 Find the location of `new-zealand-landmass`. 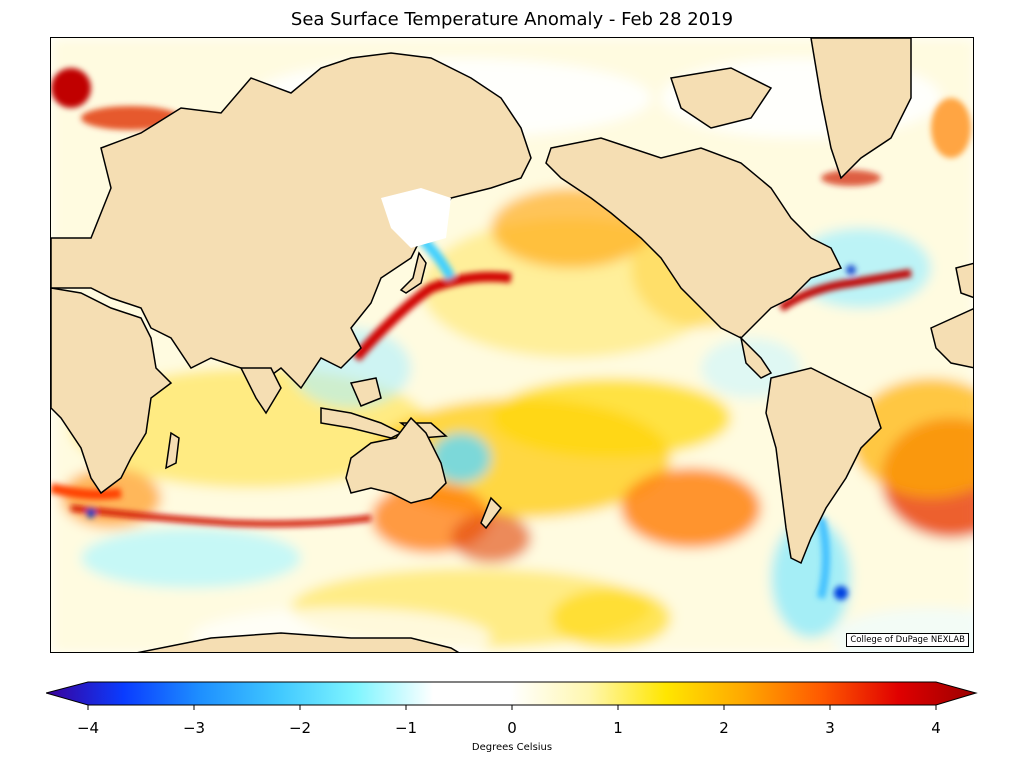

new-zealand-landmass is located at coordinates (491, 513).